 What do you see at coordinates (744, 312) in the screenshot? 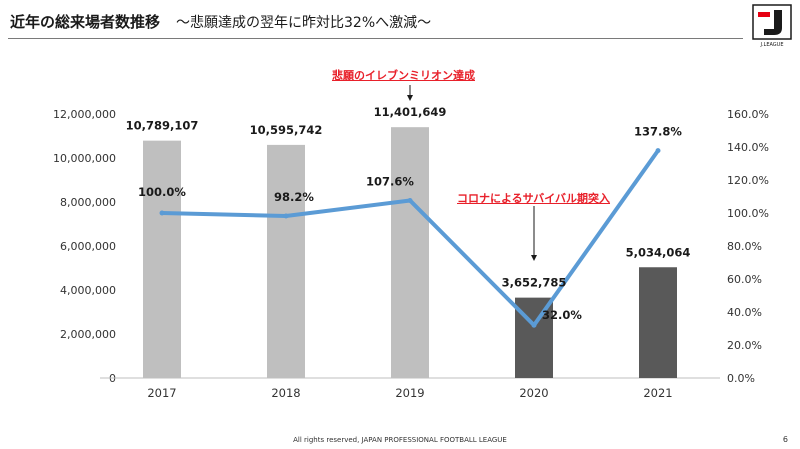
I see `y-right-tick-label: 40.0%` at bounding box center [744, 312].